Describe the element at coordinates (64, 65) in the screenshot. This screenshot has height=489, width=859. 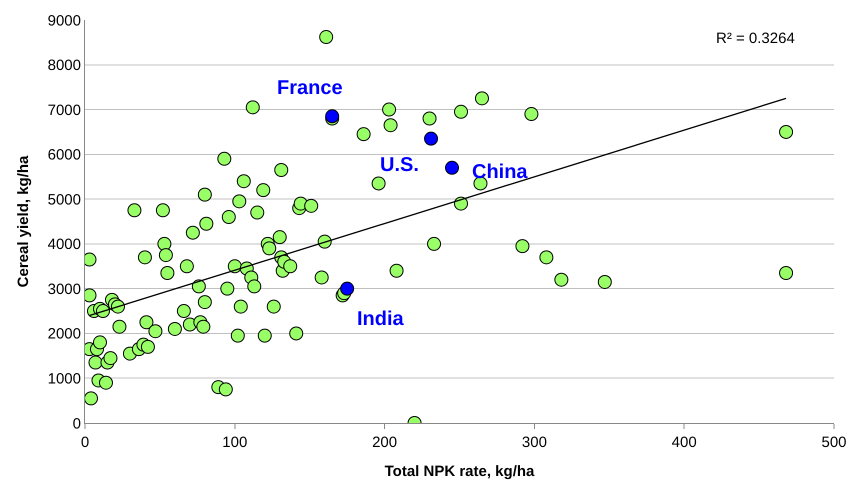
I see `y-tick-label: 8000` at that location.